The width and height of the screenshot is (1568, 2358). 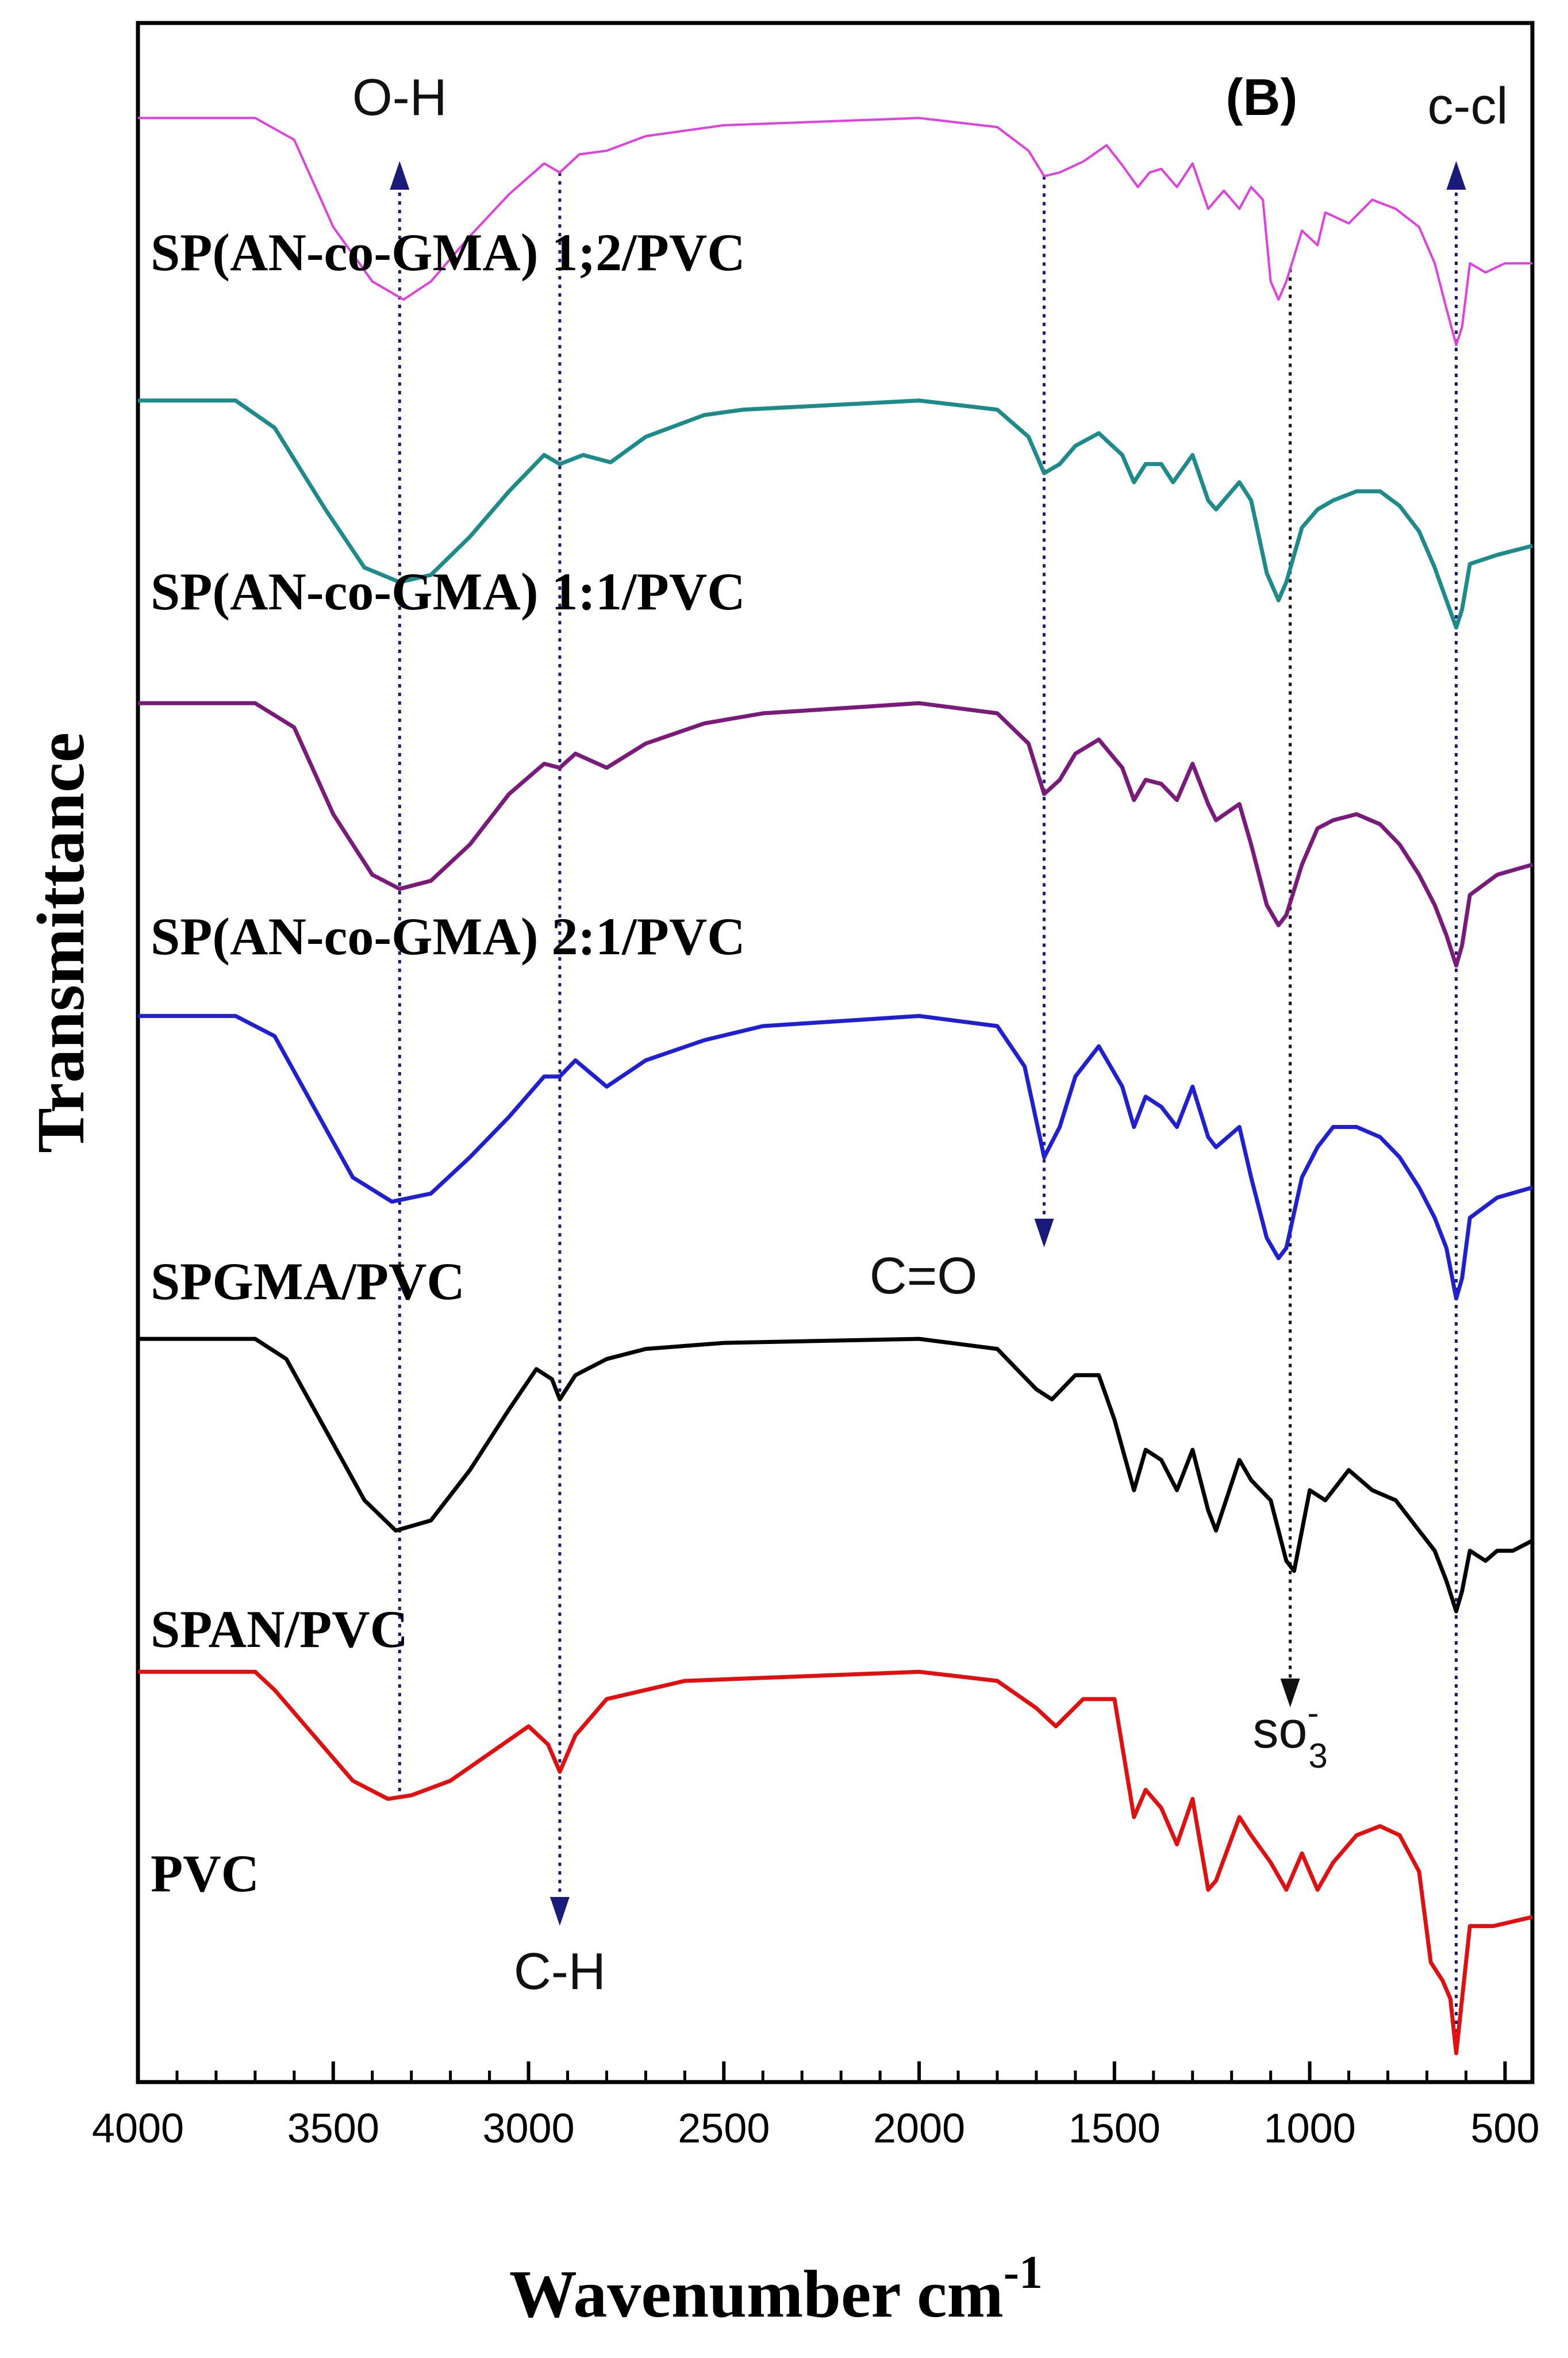 I want to click on series-label-2: SP(AN-co-GMA) 1:1/PVC, so click(x=448, y=591).